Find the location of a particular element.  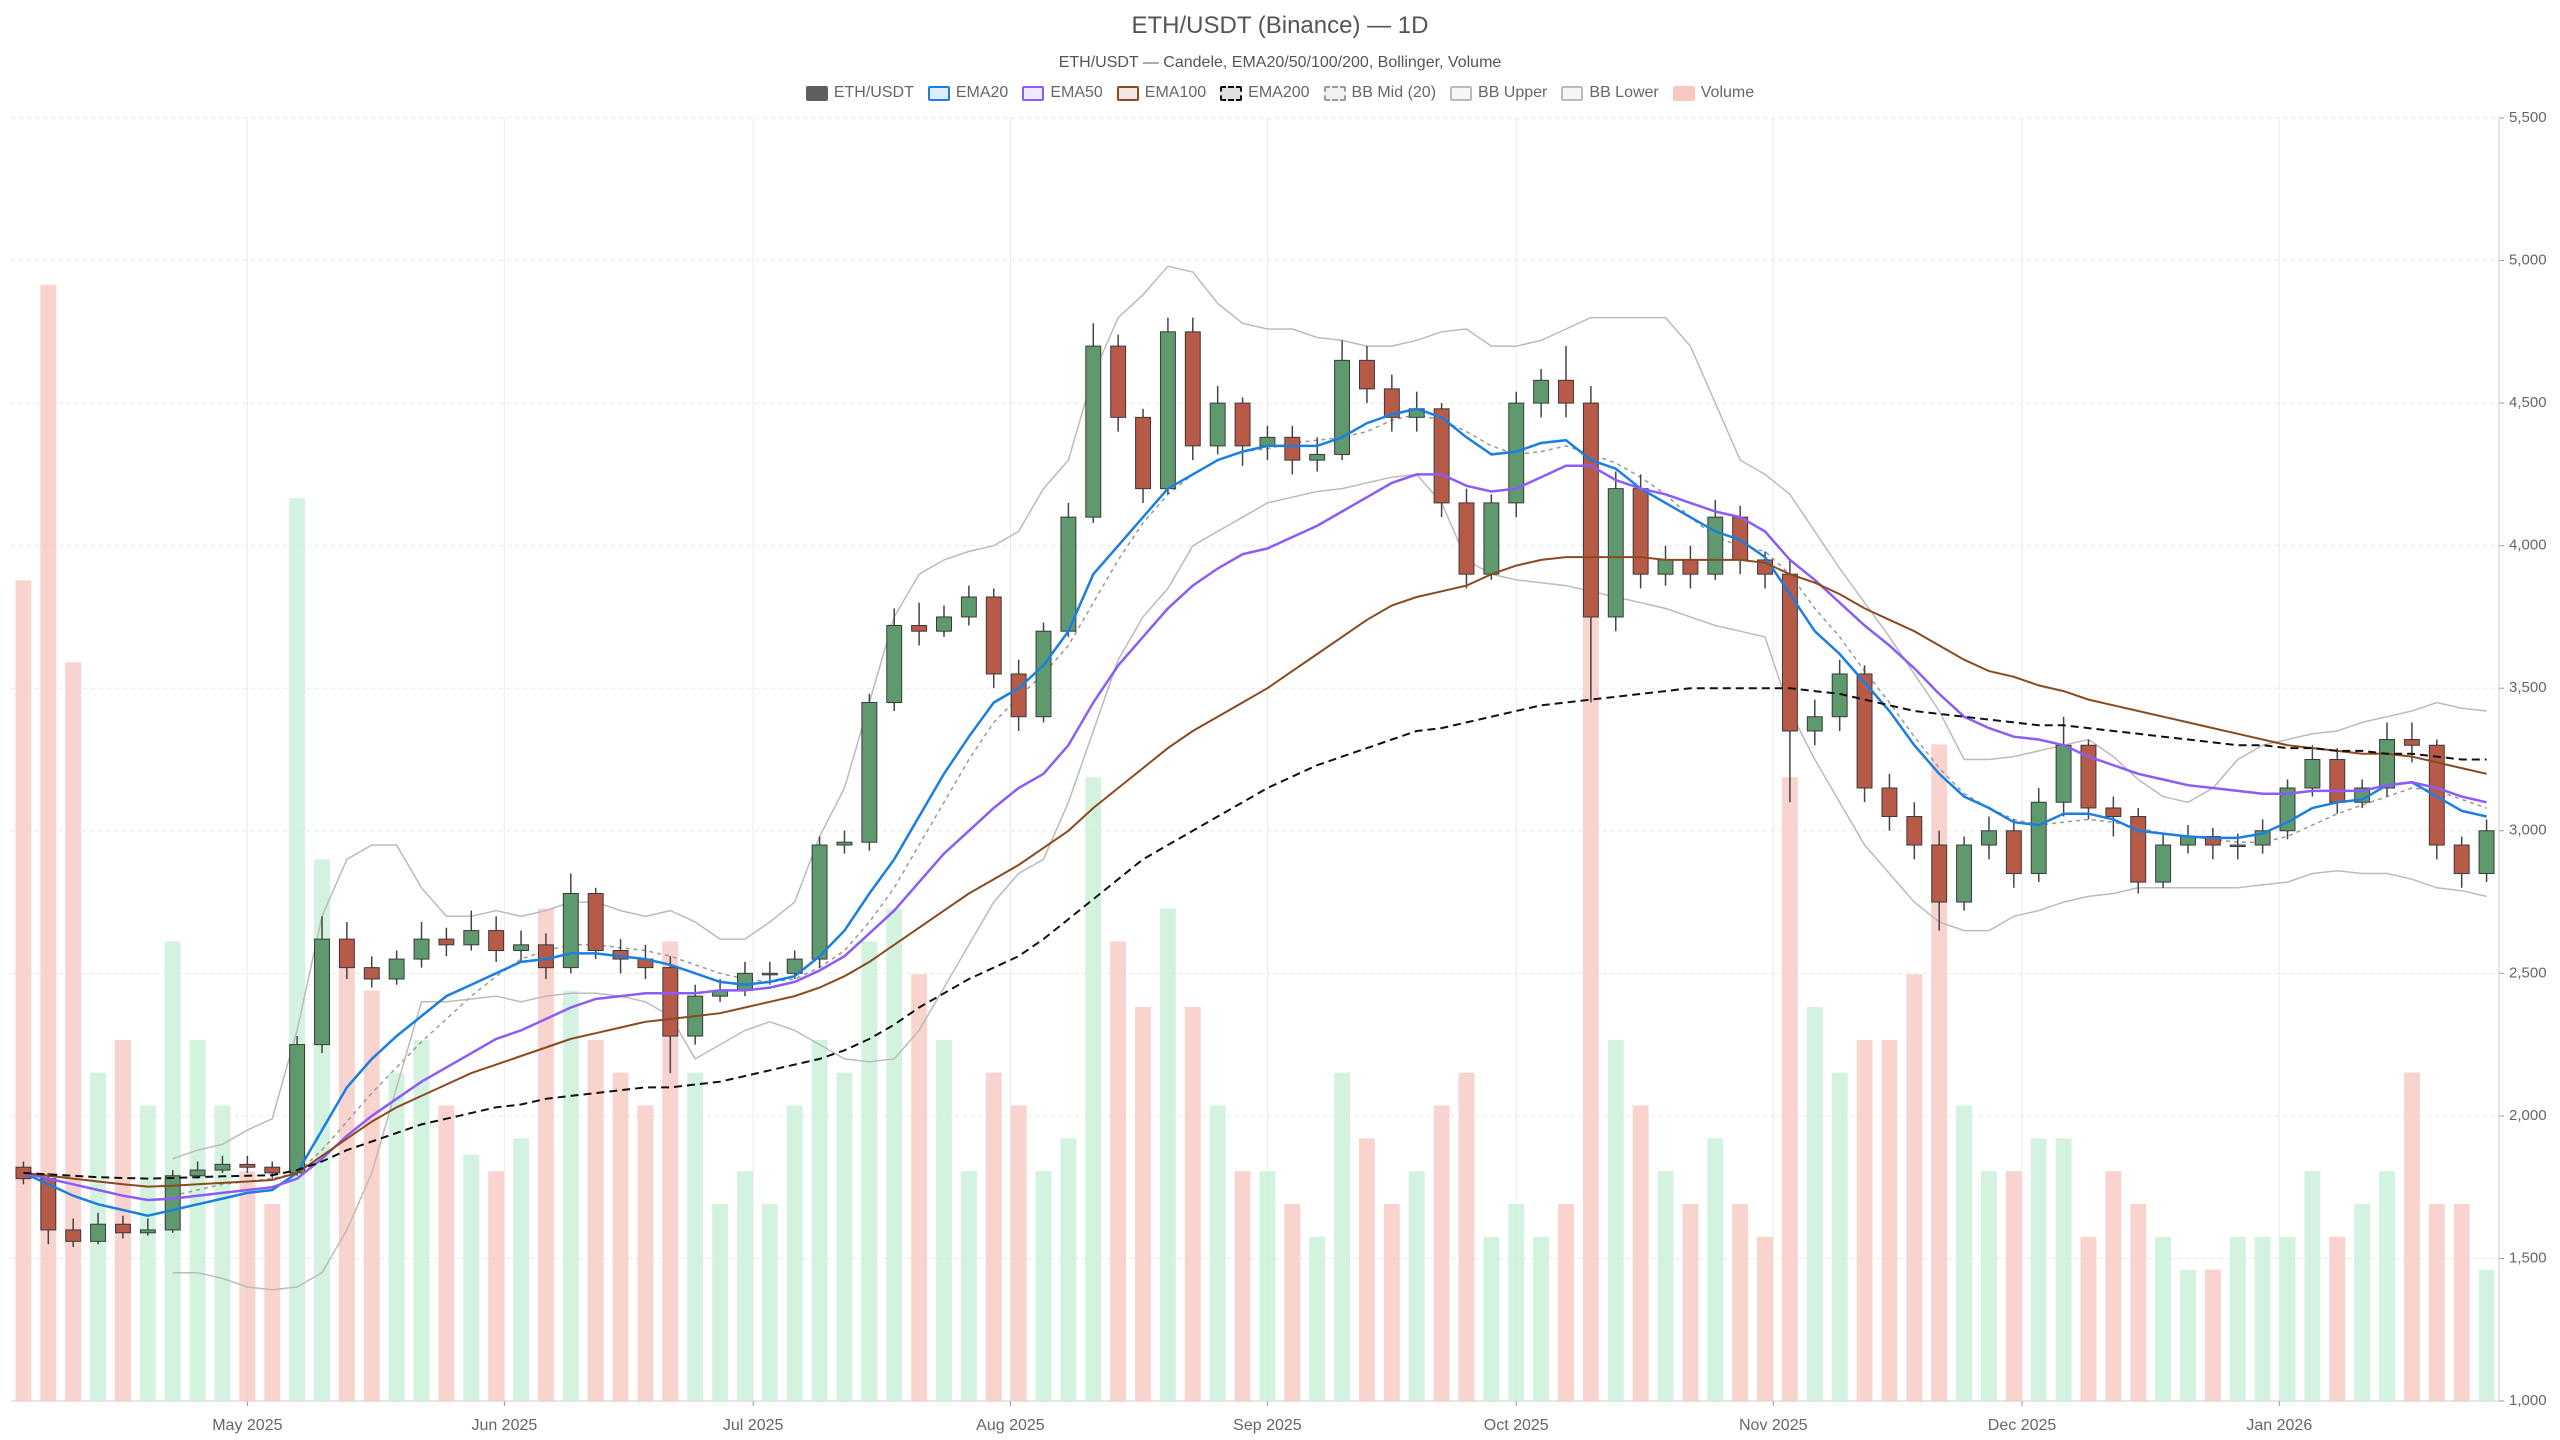

legend-item: BB Lower is located at coordinates (1610, 93).